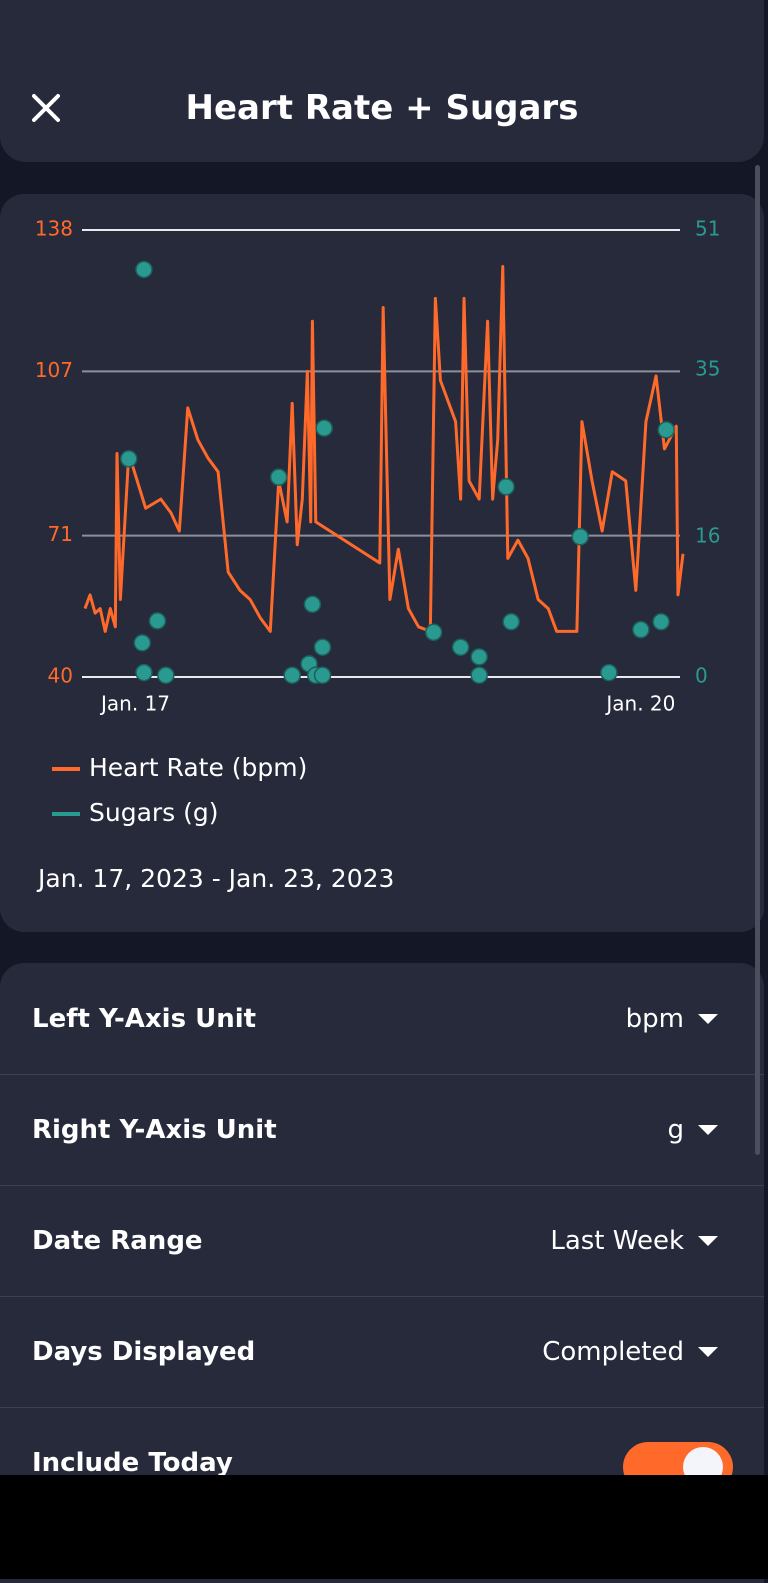 This screenshot has width=768, height=1583. I want to click on setting-label: Days Displayed, so click(144, 1351).